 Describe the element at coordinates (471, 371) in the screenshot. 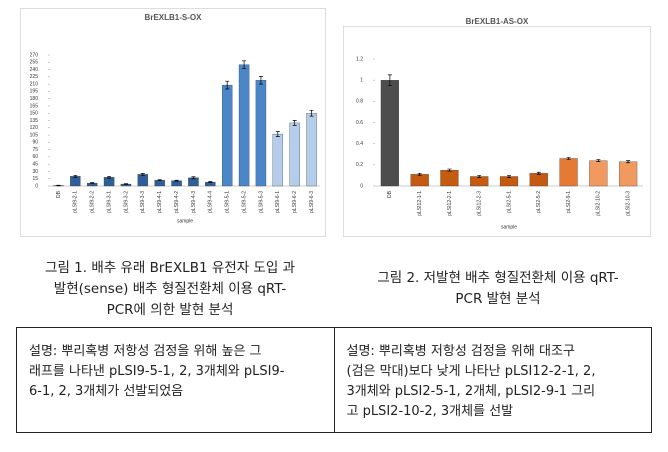

I see `cell-line: (검은 막대)보다 낮게 나타난 pLSI12-2-1, 2,` at that location.